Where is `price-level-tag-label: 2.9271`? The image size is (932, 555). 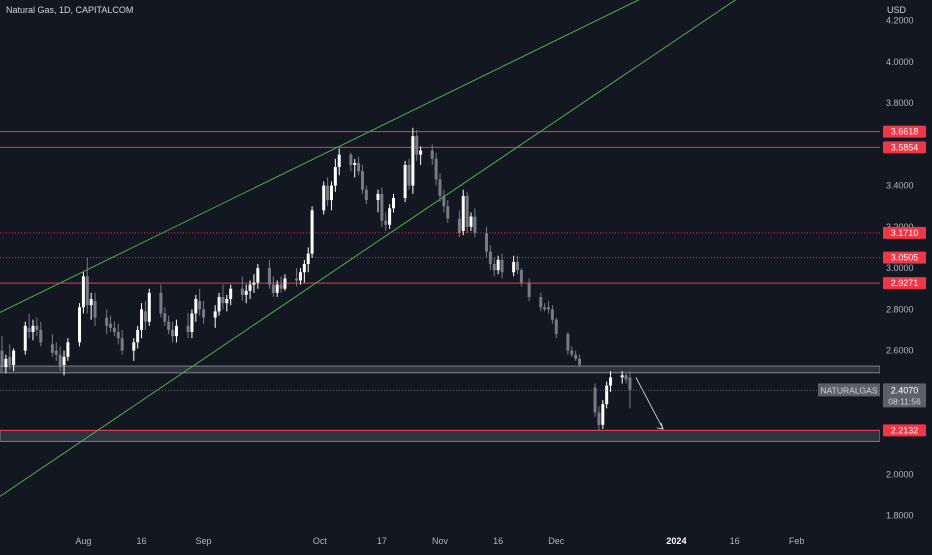 price-level-tag-label: 2.9271 is located at coordinates (905, 283).